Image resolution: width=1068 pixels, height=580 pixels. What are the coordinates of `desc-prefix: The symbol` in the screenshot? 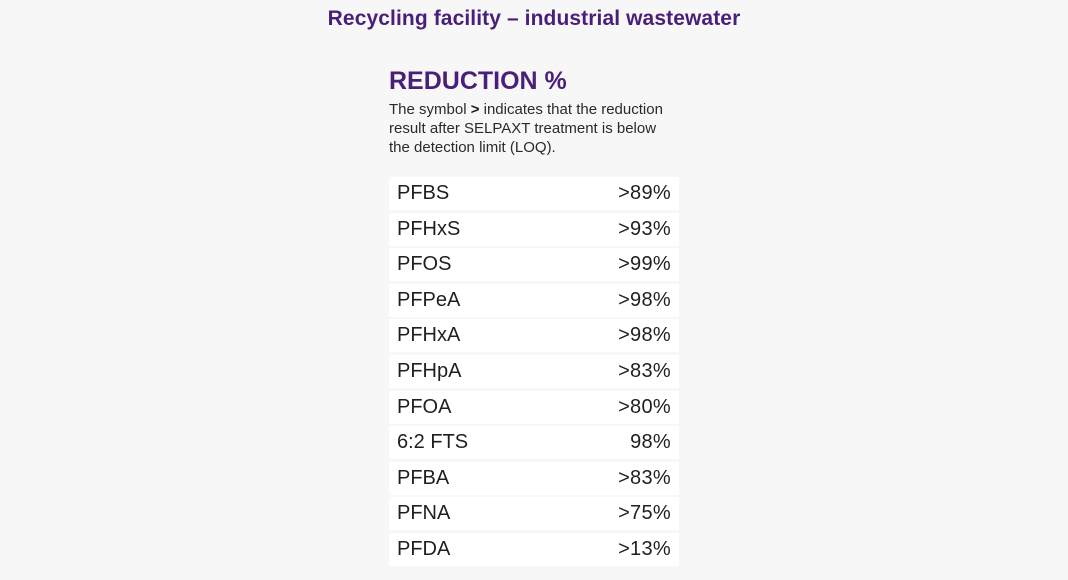 It's located at (430, 109).